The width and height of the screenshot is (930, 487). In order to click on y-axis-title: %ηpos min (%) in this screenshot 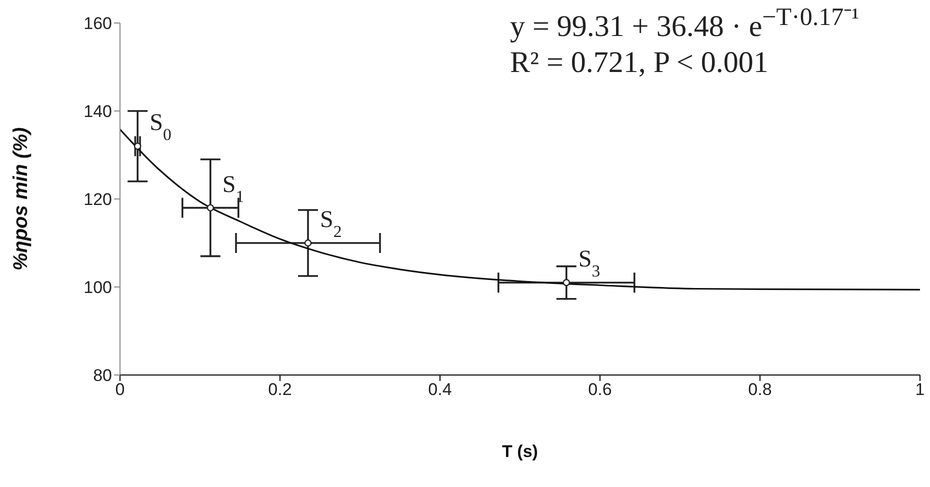, I will do `click(21, 199)`.